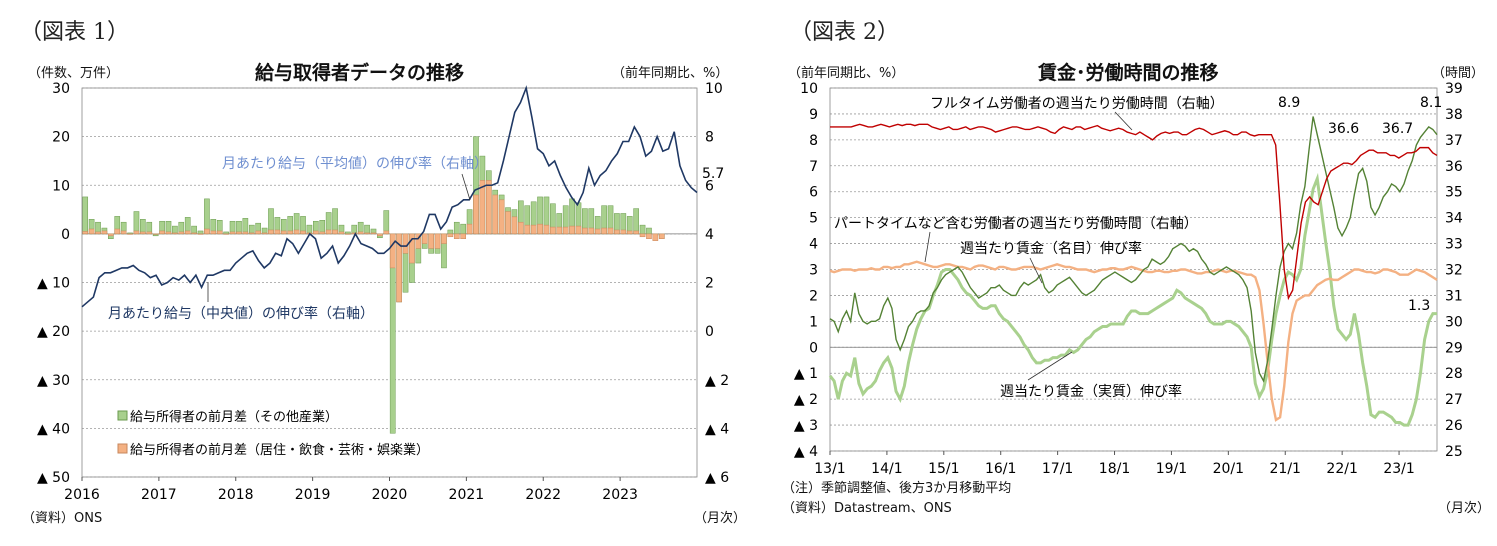 The image size is (1497, 546). Describe the element at coordinates (1133, 341) in the screenshot. I see `all-workers-hours-line` at that location.